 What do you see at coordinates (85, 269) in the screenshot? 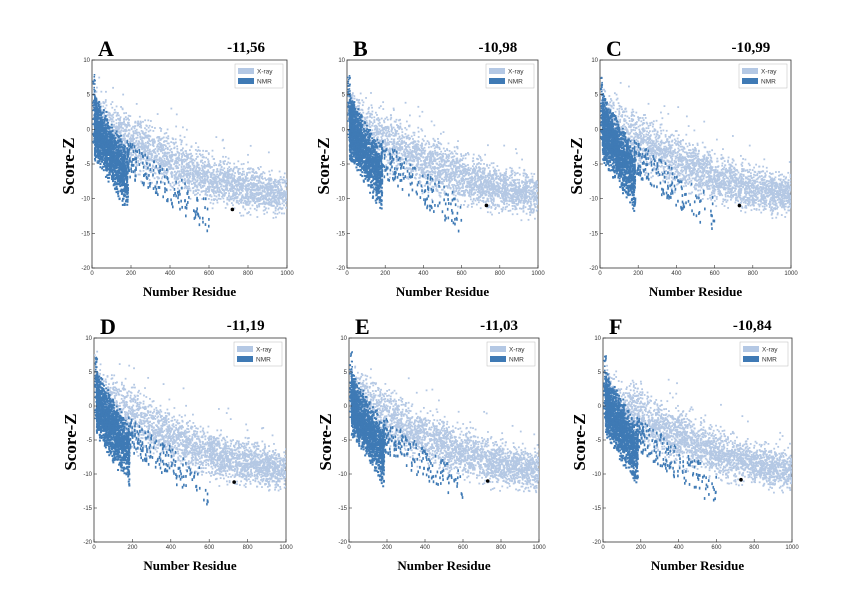
I see `y-tick-label: -20` at bounding box center [85, 269].